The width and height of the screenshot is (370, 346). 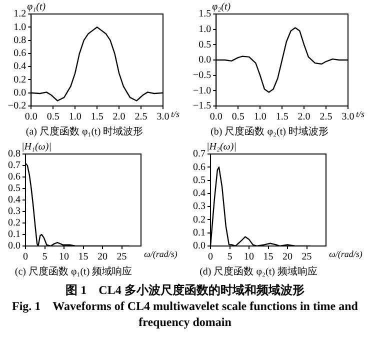 What do you see at coordinates (259, 272) in the screenshot?
I see `text: (d) 尺度函数 φ₂(t) 频域响应` at bounding box center [259, 272].